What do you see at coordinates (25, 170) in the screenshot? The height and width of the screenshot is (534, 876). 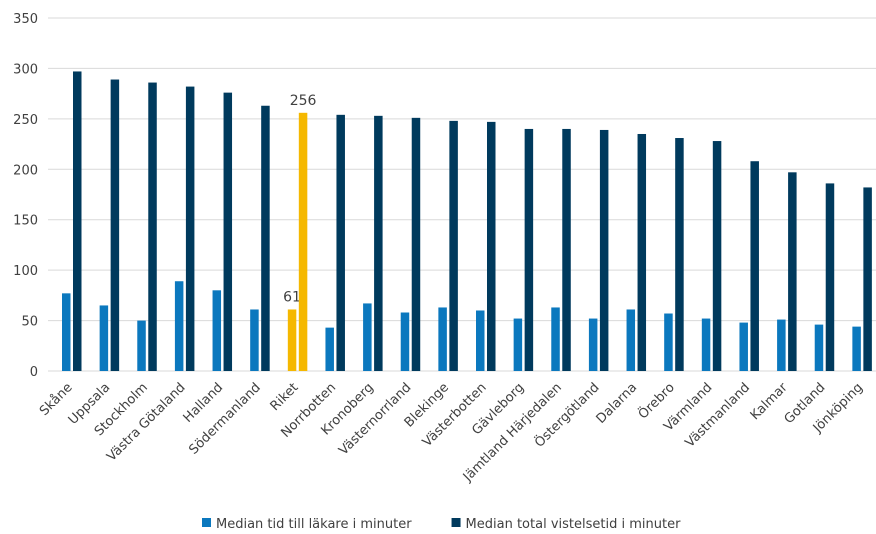 I see `y-tick-label: 200` at bounding box center [25, 170].